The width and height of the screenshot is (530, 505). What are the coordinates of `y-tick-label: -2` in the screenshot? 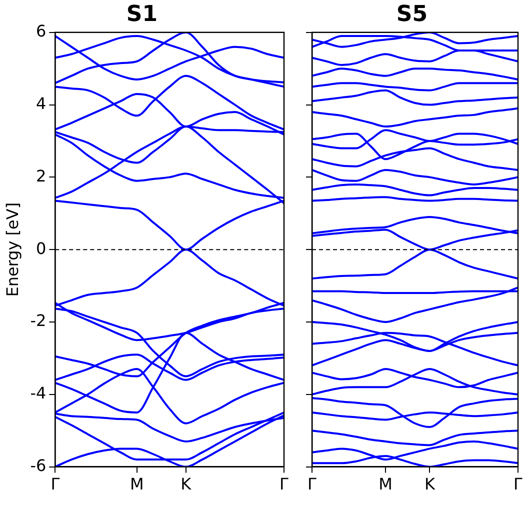 It's located at (38, 320).